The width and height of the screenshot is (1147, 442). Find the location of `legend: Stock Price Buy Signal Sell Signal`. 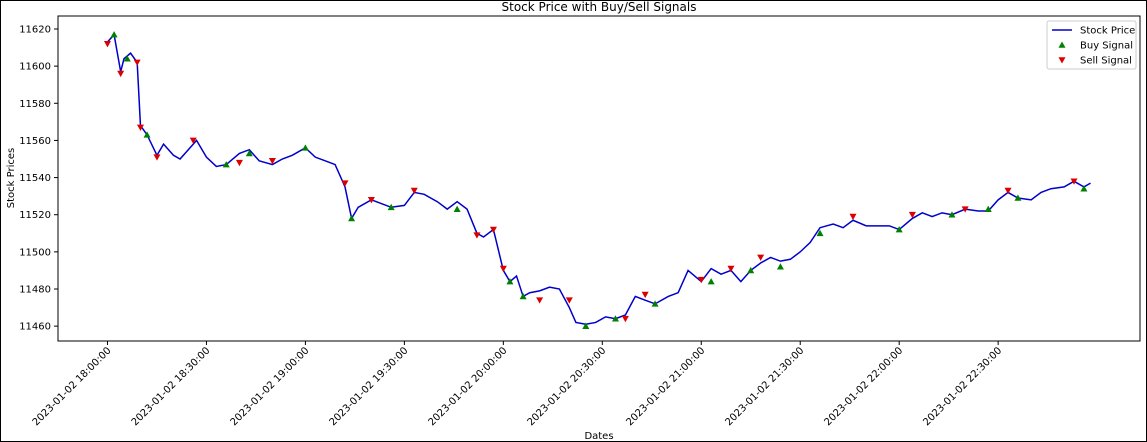

legend: Stock Price Buy Signal Sell Signal is located at coordinates (1091, 45).